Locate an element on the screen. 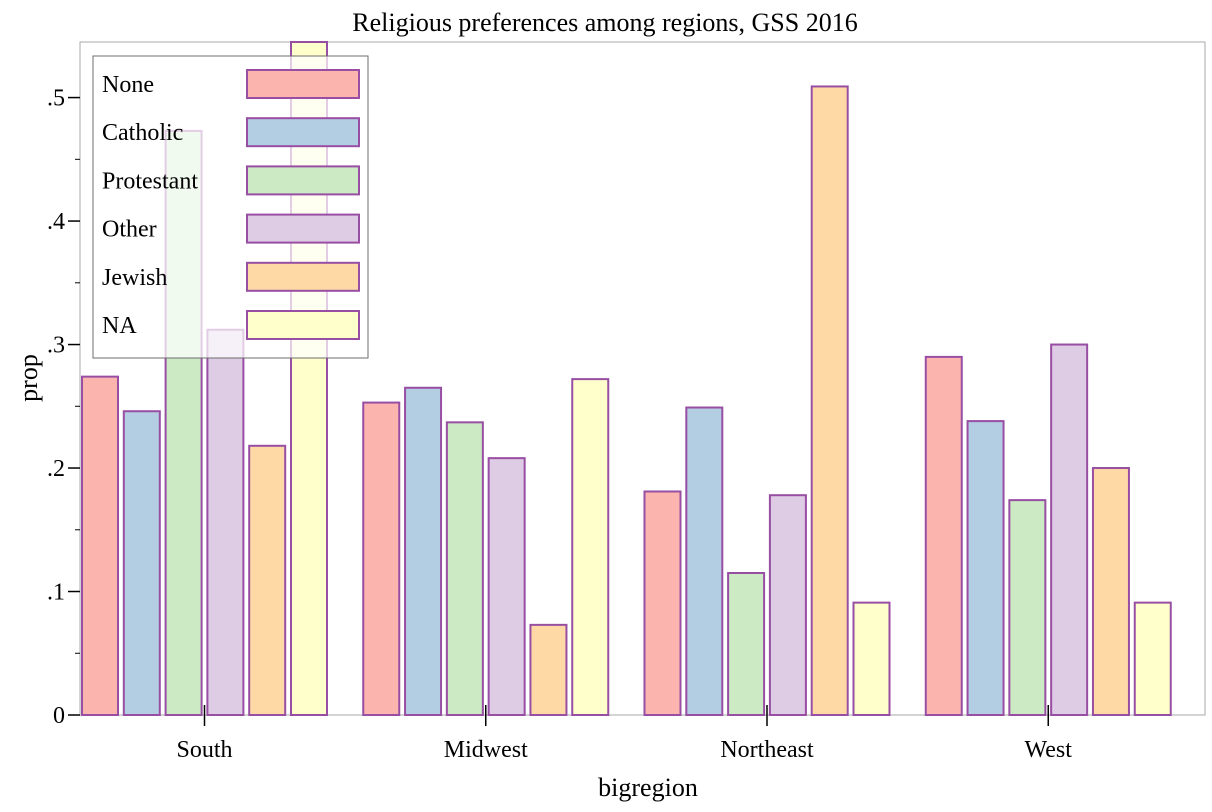 The image size is (1212, 812). bar-jewish-midwest is located at coordinates (548, 669).